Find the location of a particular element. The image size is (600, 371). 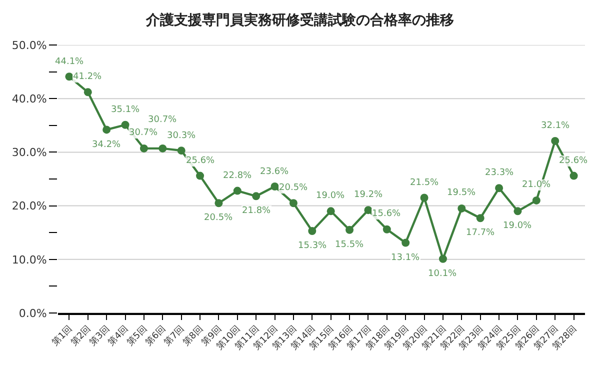

y-tick-label: 0.0% is located at coordinates (32, 313).